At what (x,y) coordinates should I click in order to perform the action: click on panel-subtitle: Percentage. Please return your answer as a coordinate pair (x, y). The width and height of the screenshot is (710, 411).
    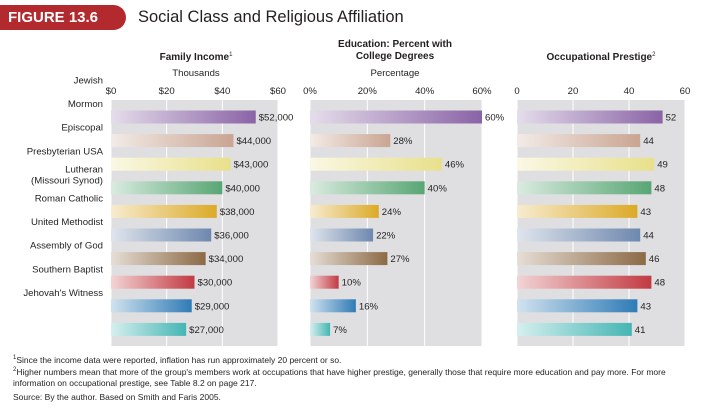
    Looking at the image, I should click on (394, 73).